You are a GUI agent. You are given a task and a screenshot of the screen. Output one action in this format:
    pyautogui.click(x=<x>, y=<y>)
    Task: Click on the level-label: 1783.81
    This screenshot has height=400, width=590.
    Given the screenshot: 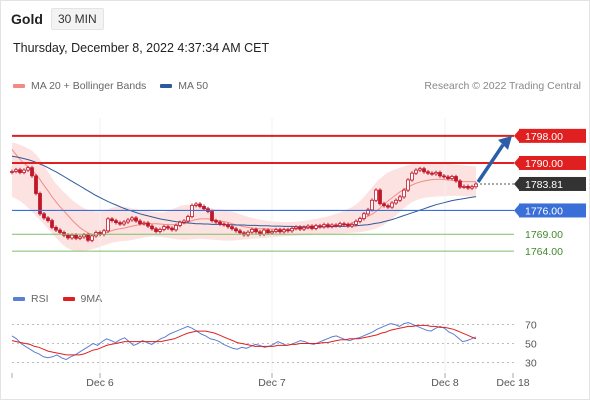 What is the action you would take?
    pyautogui.click(x=544, y=185)
    